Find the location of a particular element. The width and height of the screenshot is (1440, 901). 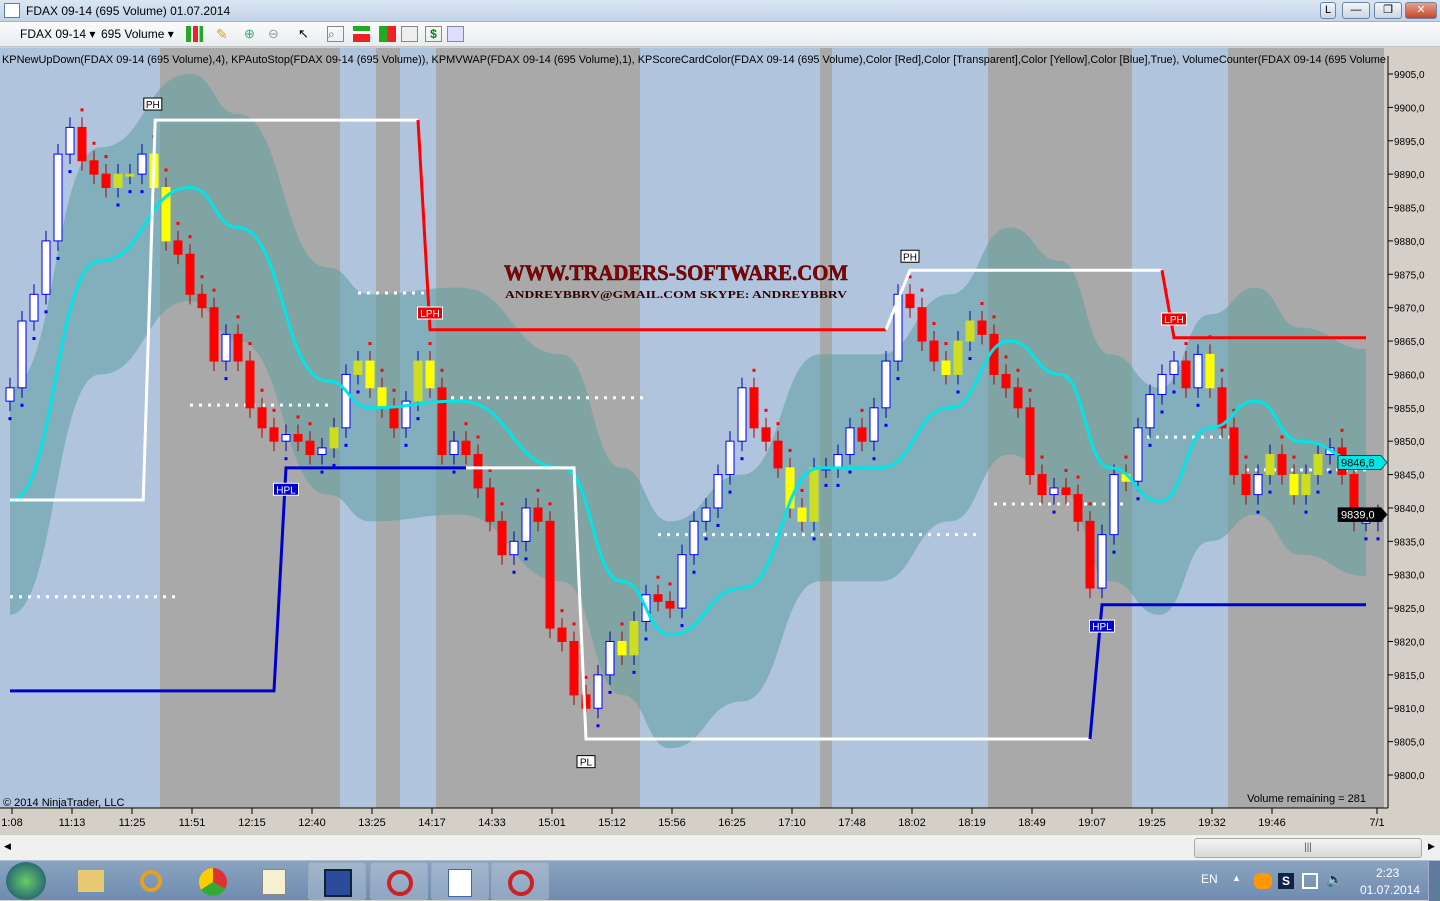

price-tick-label: 9850,0 is located at coordinates (1409, 442).